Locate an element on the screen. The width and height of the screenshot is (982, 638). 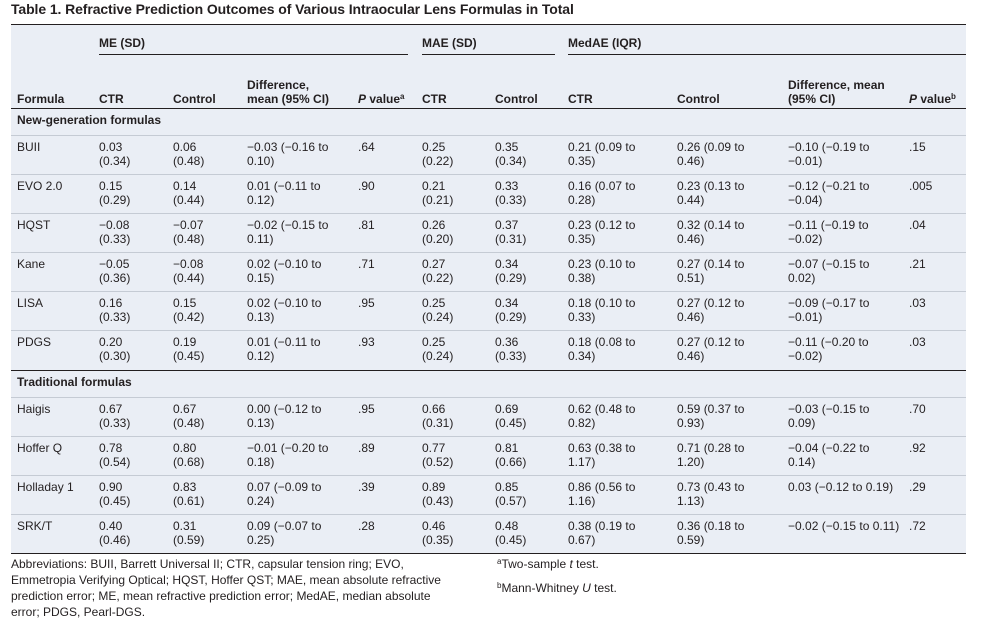
cell-mae-control: 0.37 (0.31) is located at coordinates (511, 232).